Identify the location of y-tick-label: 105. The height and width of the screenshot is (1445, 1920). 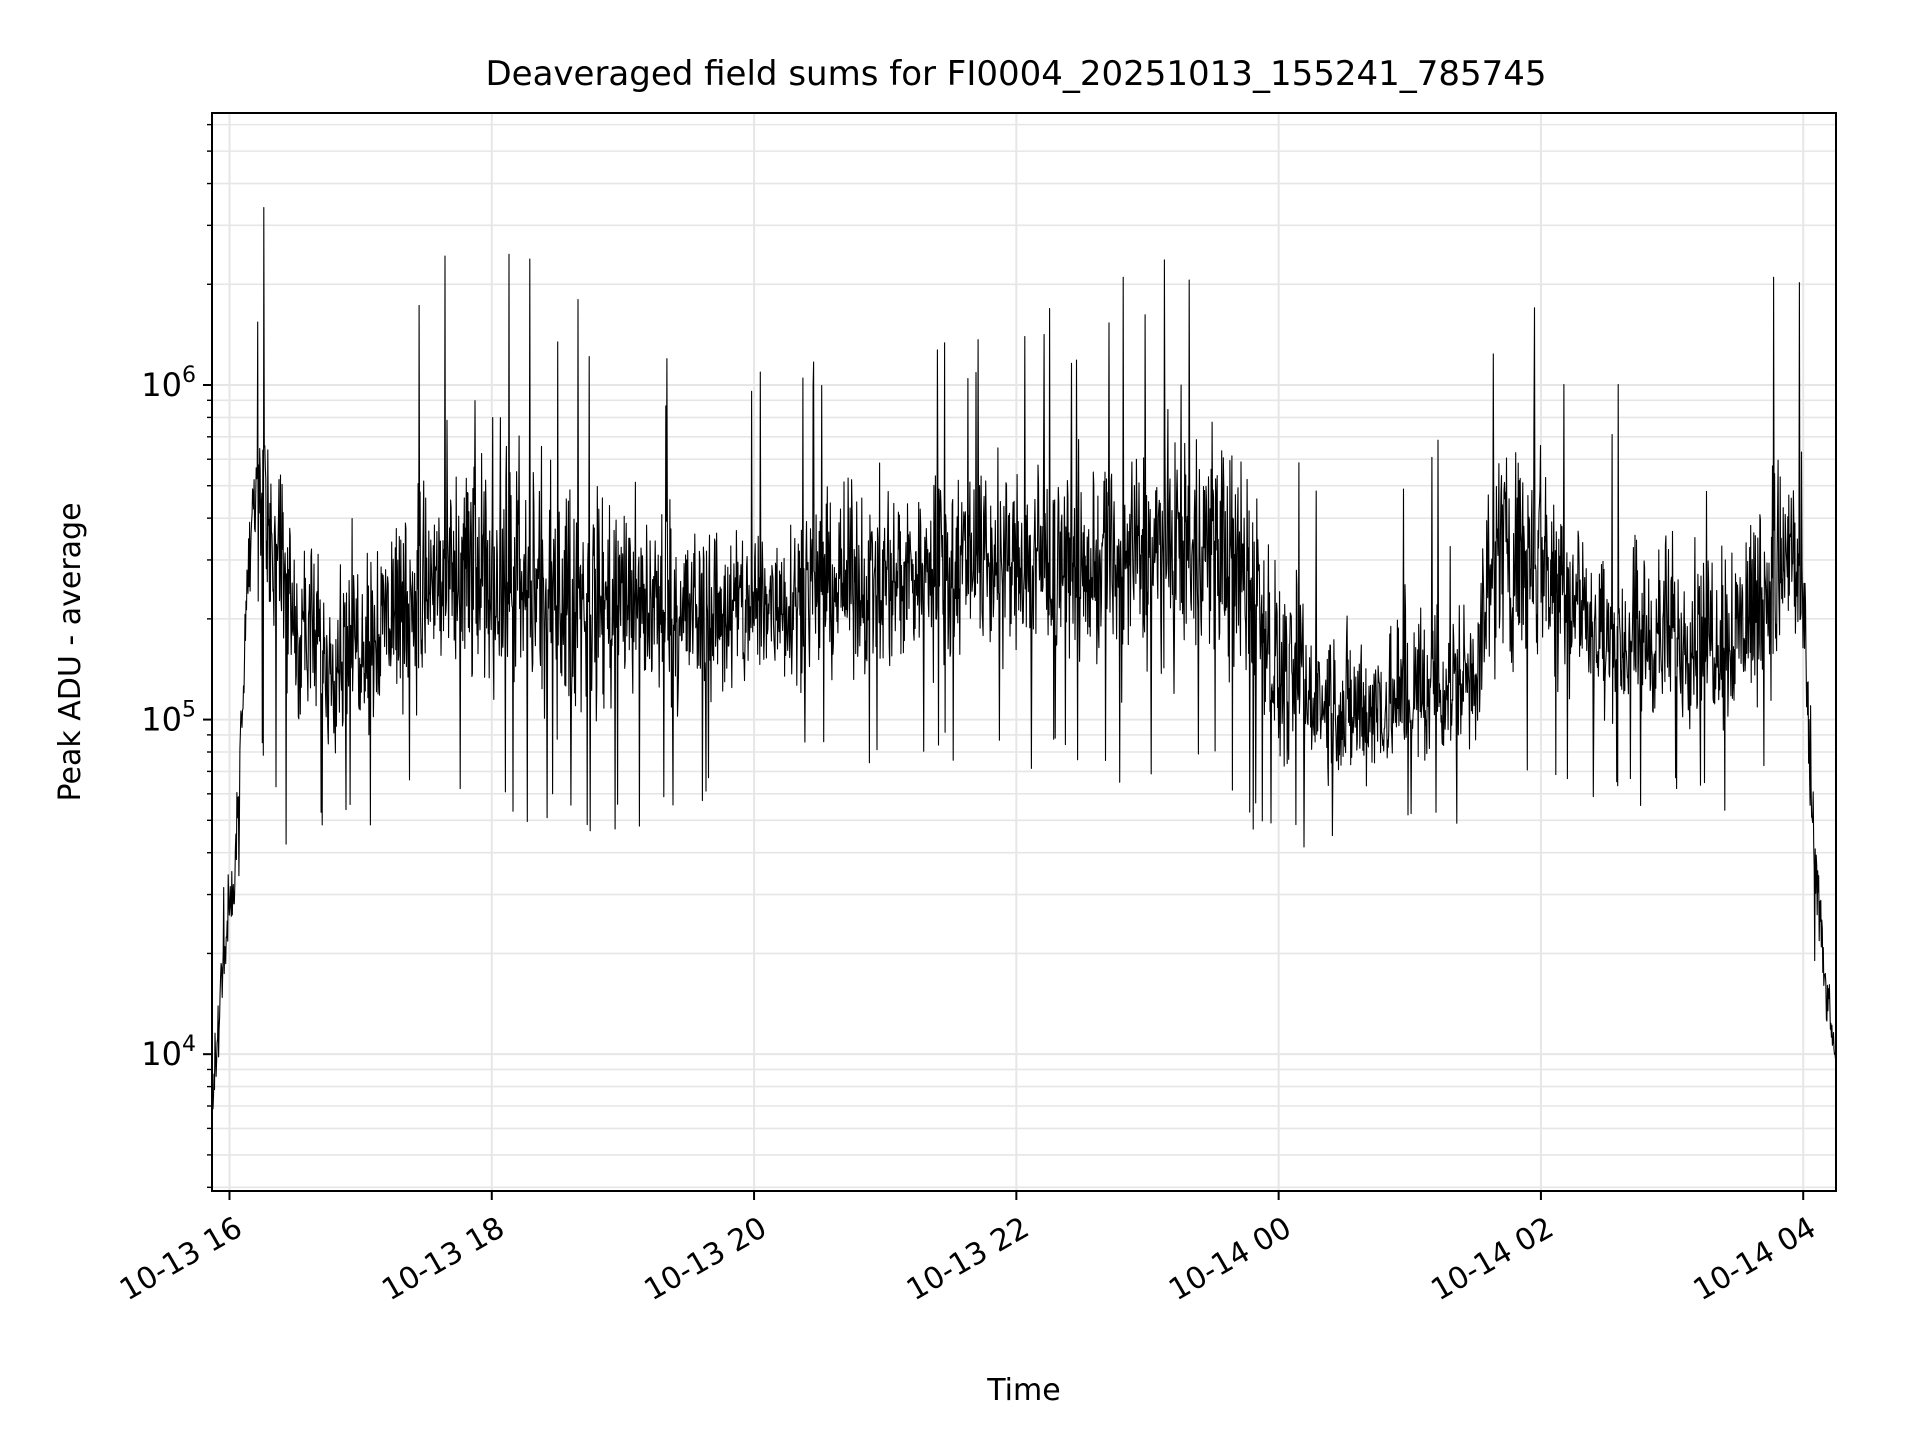
(168, 718).